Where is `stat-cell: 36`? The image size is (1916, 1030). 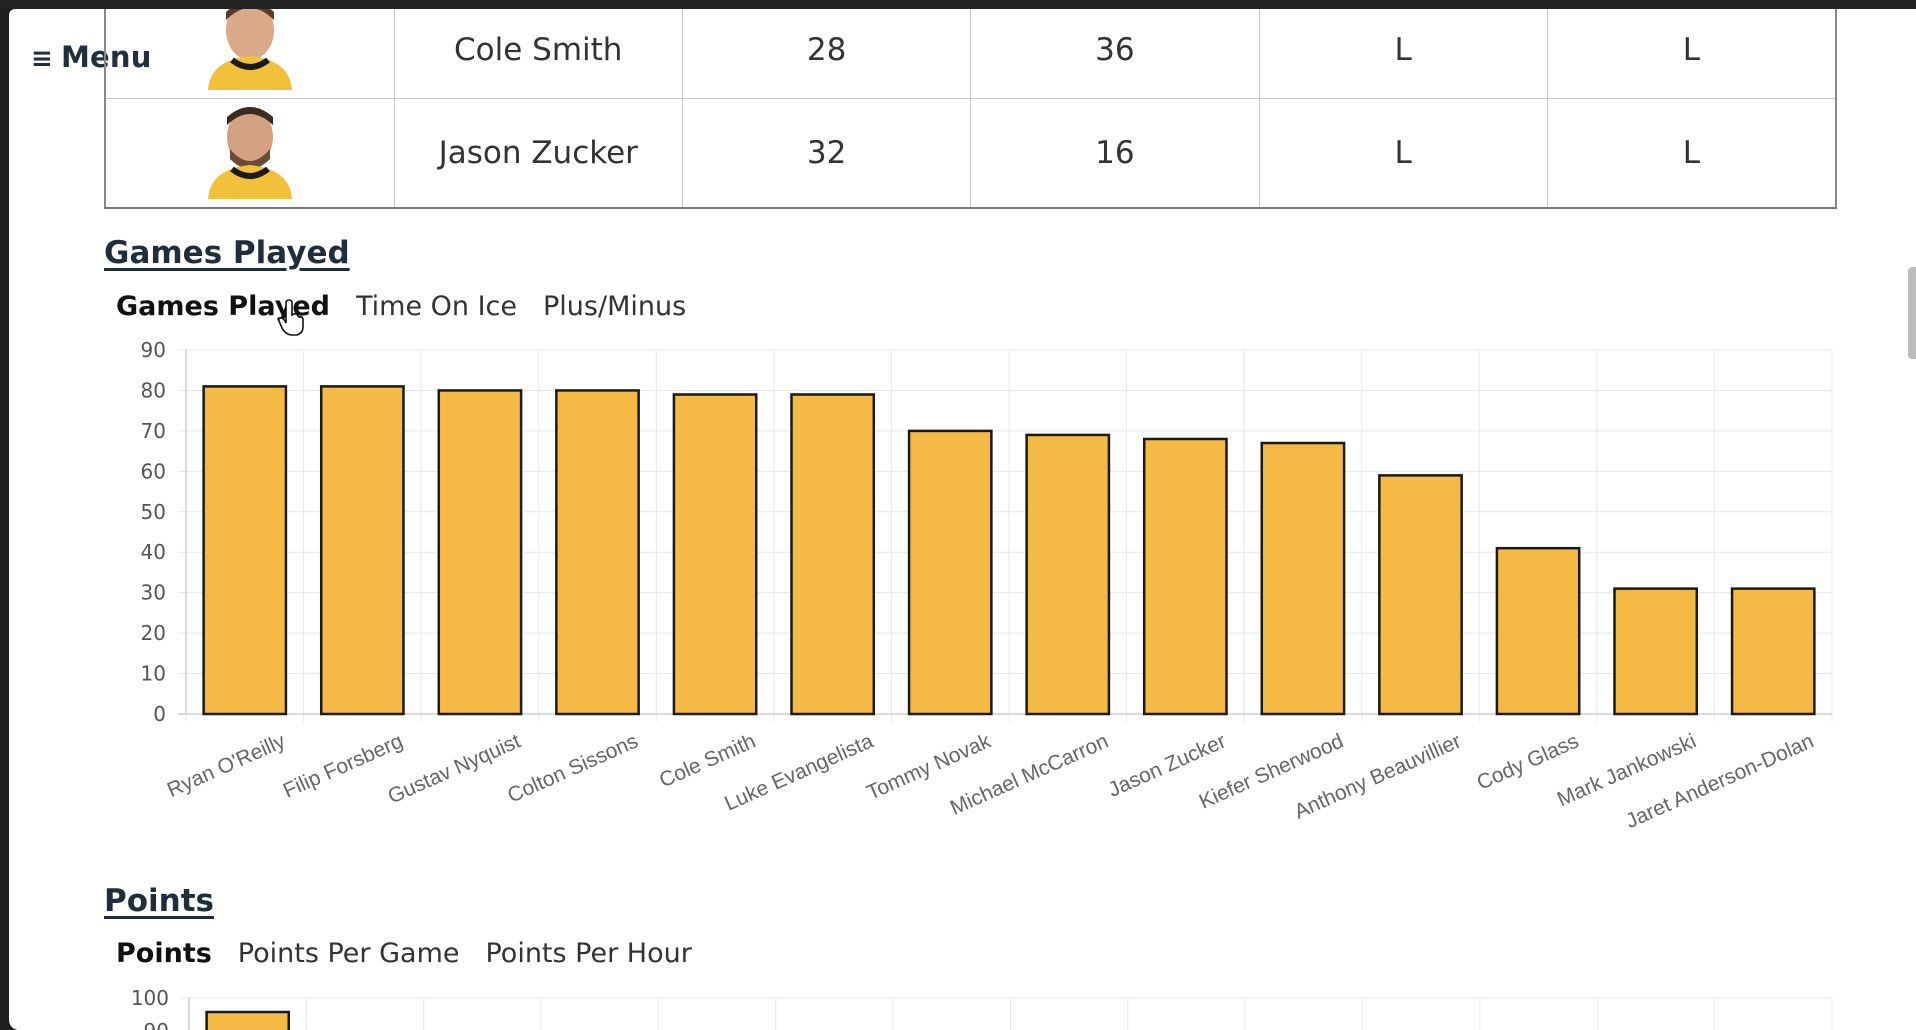
stat-cell: 36 is located at coordinates (1115, 54).